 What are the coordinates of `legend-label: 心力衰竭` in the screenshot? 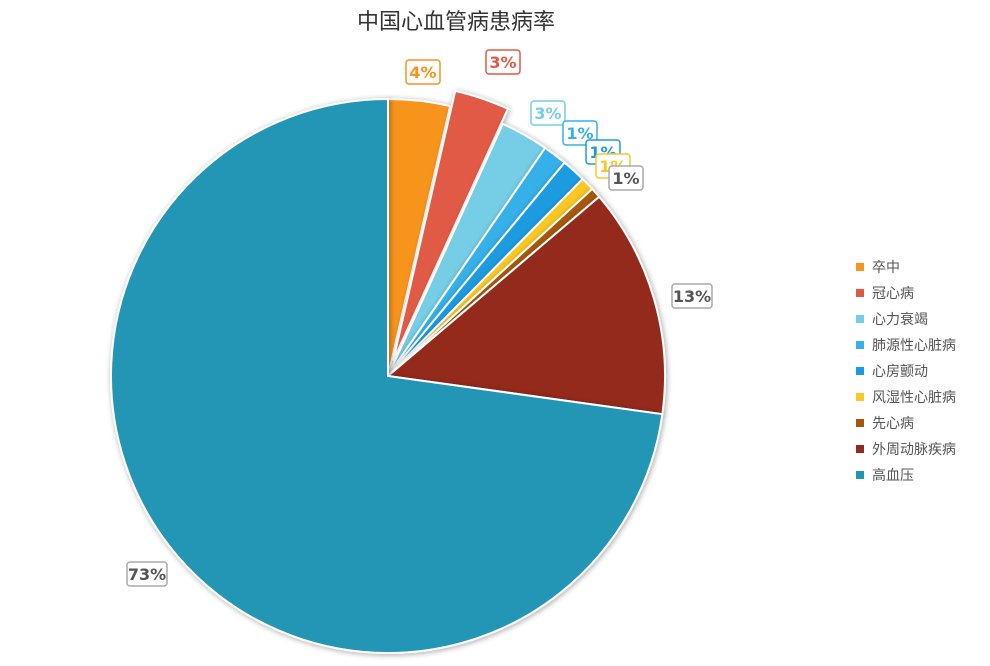 It's located at (900, 320).